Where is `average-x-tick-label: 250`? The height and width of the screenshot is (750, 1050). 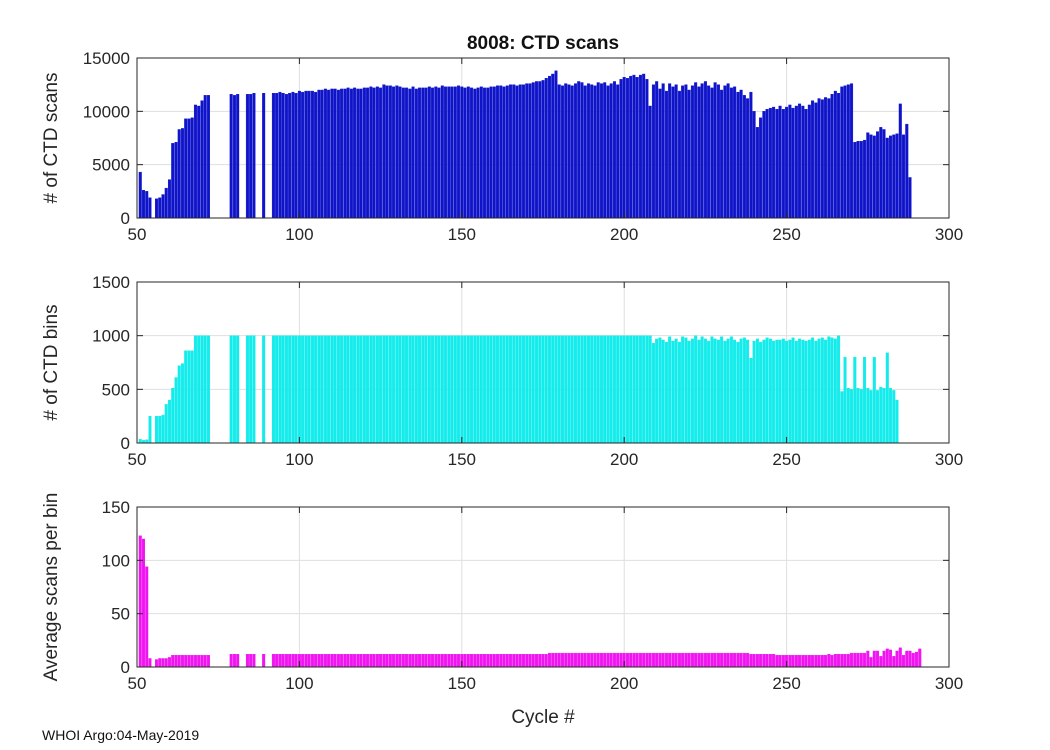
average-x-tick-label: 250 is located at coordinates (786, 683).